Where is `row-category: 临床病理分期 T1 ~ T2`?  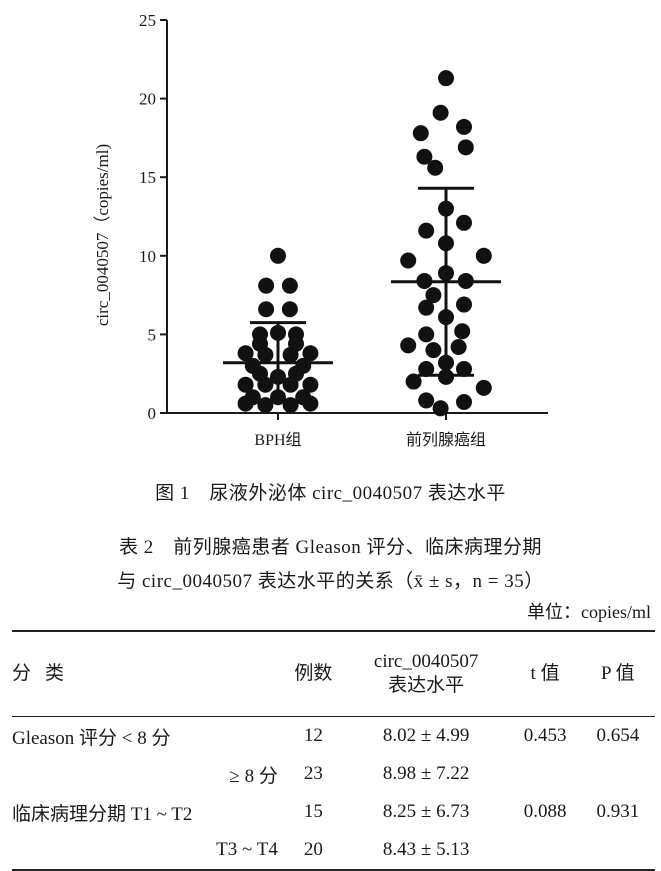
row-category: 临床病理分期 T1 ~ T2 is located at coordinates (102, 814).